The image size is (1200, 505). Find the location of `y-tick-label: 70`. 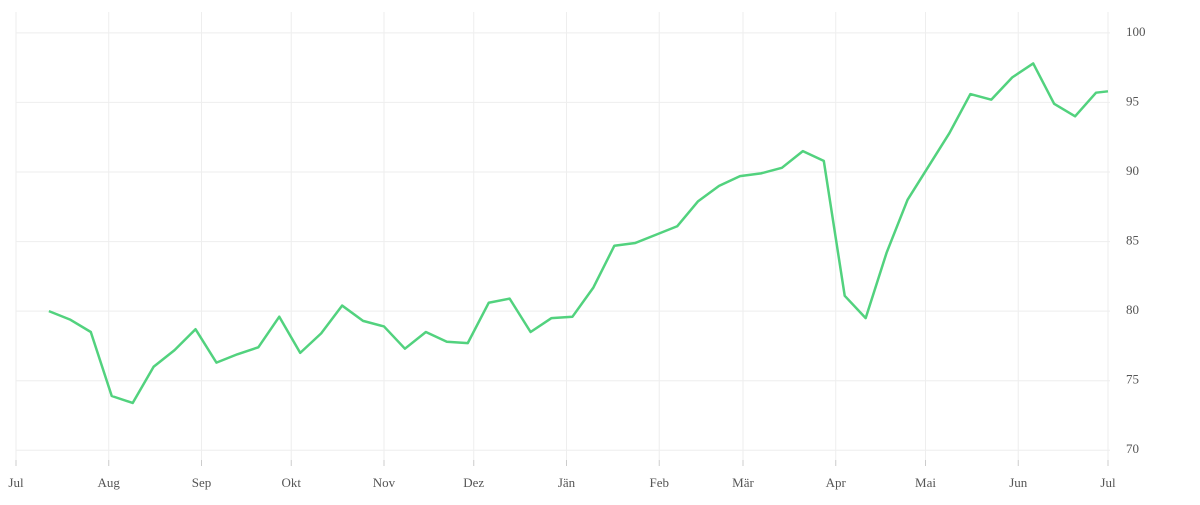

y-tick-label: 70 is located at coordinates (1132, 448).